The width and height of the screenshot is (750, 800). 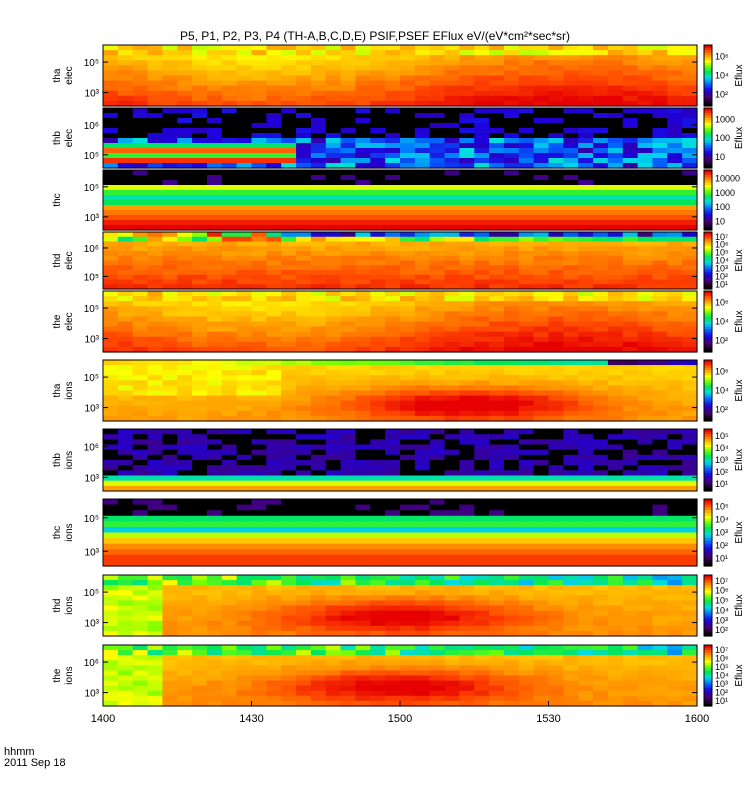 I want to click on colorbar-frame, so click(x=708, y=460).